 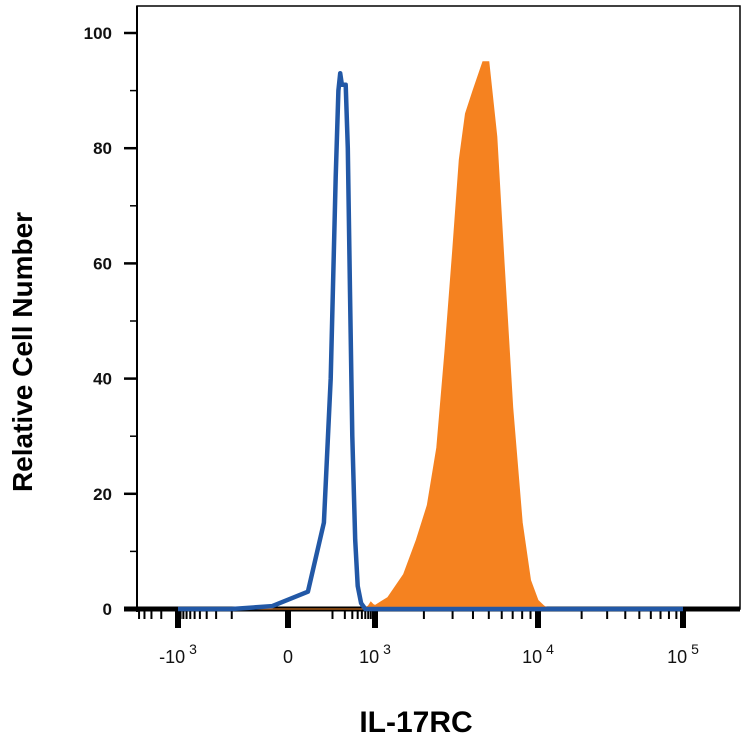 What do you see at coordinates (178, 654) in the screenshot?
I see `x-tick-label: -10 3` at bounding box center [178, 654].